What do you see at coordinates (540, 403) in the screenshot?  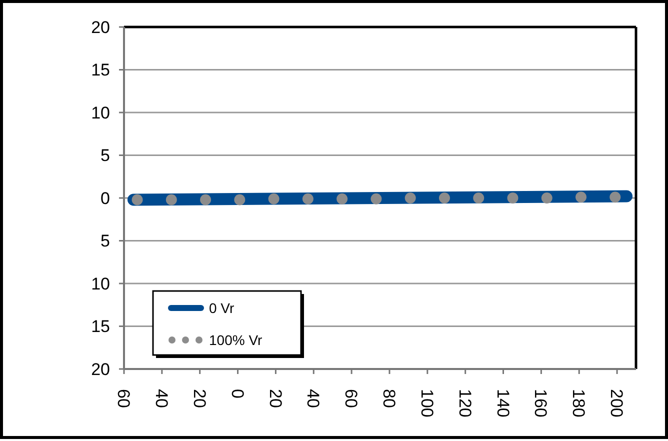 I see `x-tick-label: 160` at bounding box center [540, 403].